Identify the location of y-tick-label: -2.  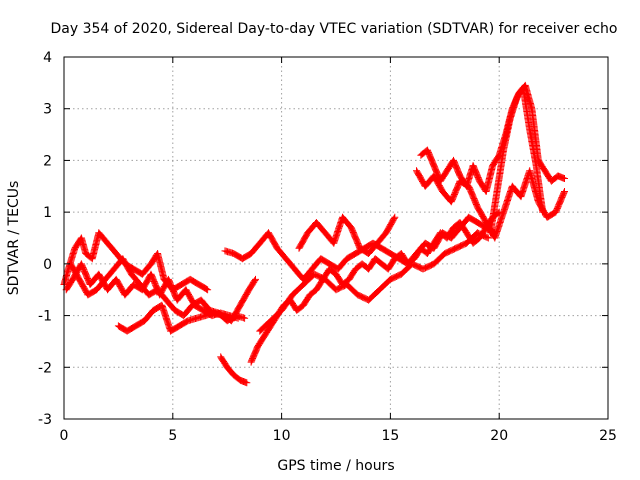
(45, 368).